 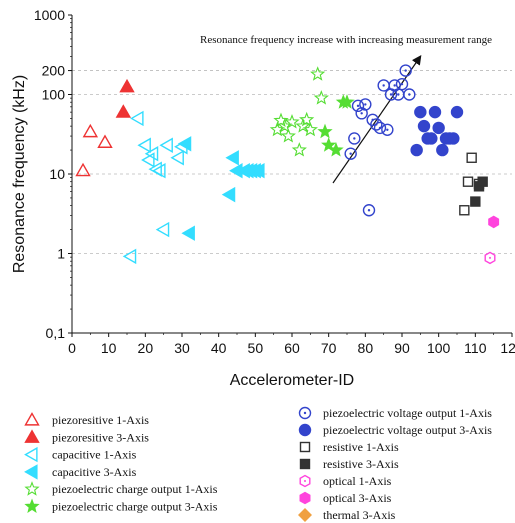 What do you see at coordinates (54, 71) in the screenshot?
I see `y-tick-label: 200` at bounding box center [54, 71].